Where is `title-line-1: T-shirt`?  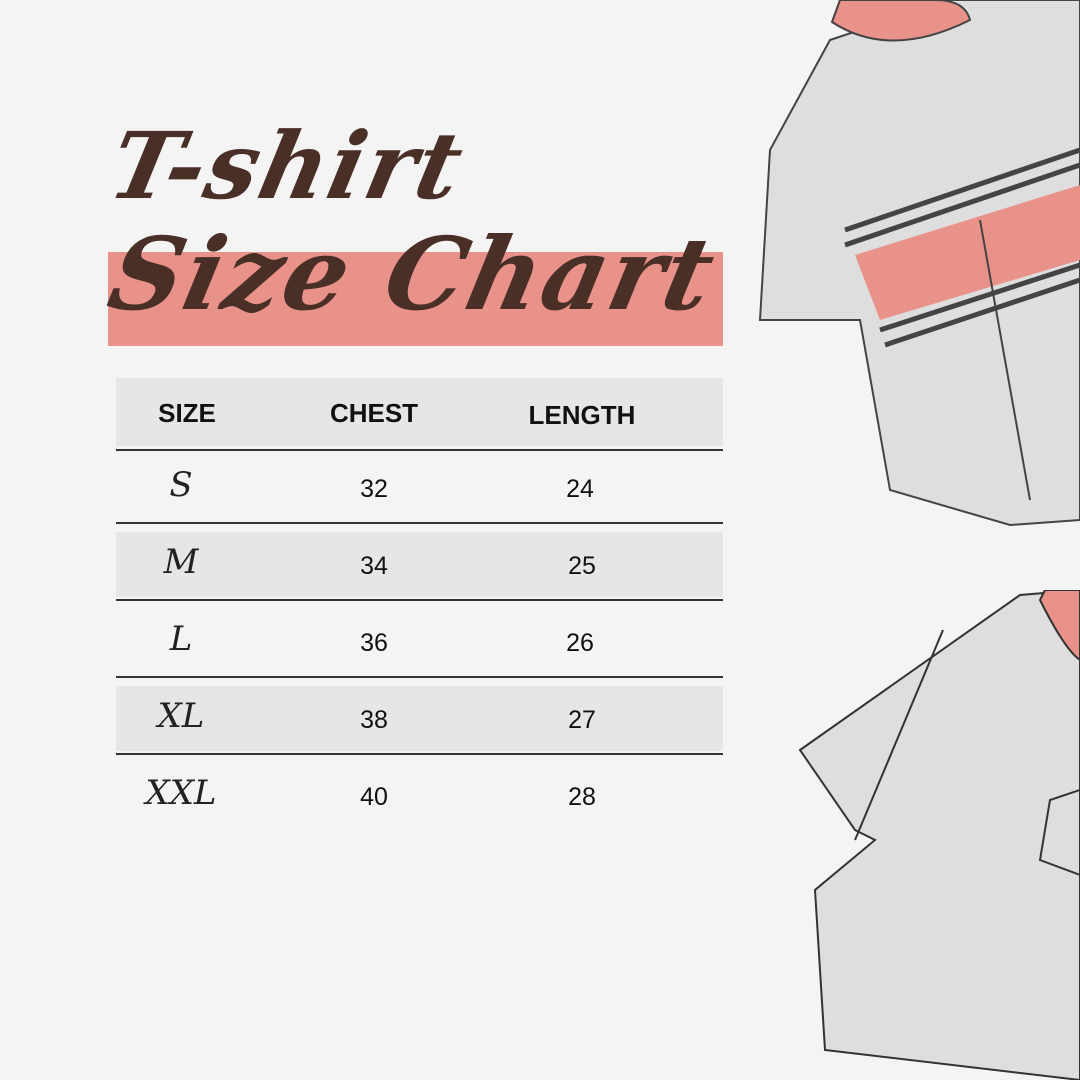 title-line-1: T-shirt is located at coordinates (287, 166).